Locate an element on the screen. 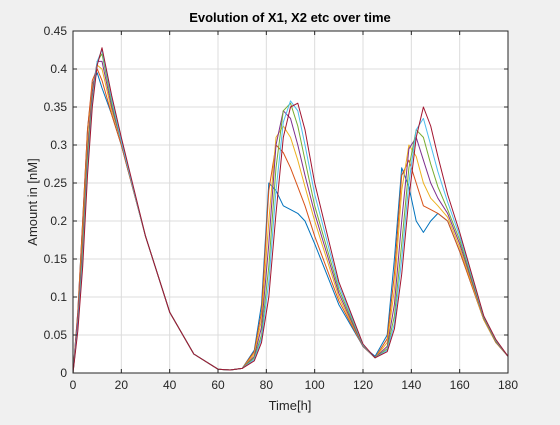 The image size is (560, 425). x-tick-label: 40 is located at coordinates (170, 385).